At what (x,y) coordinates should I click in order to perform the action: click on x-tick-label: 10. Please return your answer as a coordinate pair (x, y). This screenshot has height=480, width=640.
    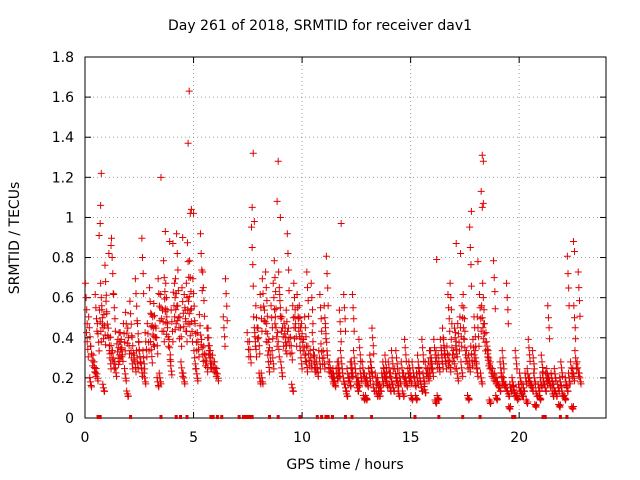
    Looking at the image, I should click on (302, 438).